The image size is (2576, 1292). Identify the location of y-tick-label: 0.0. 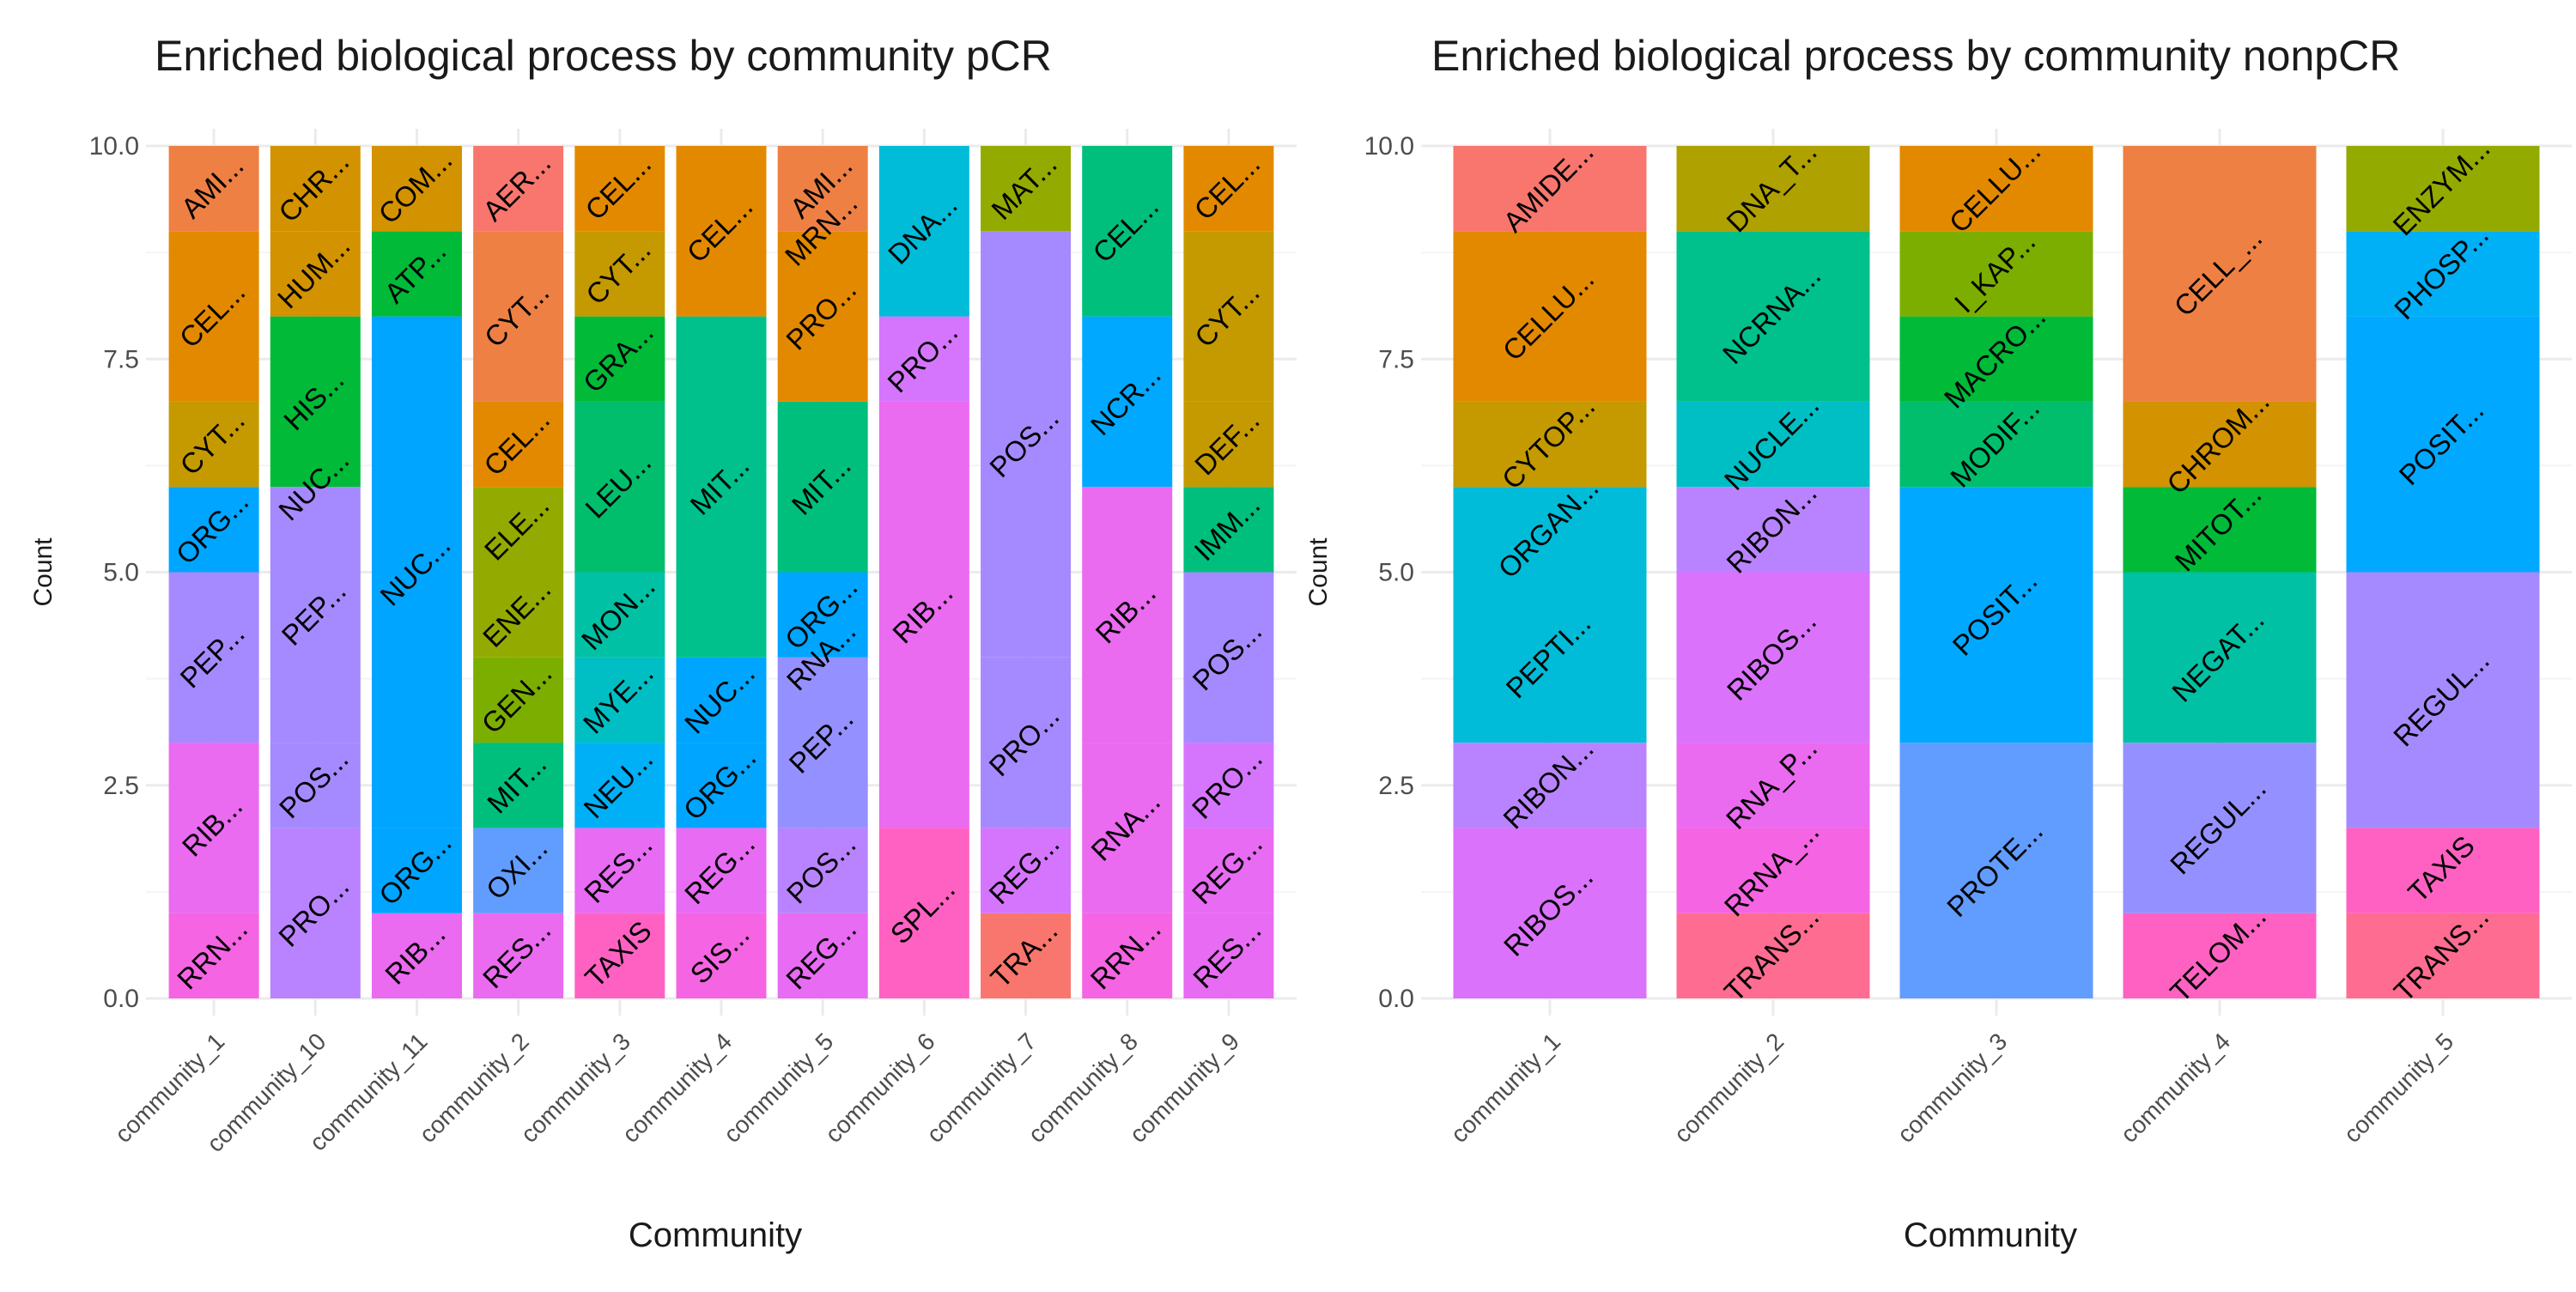
(121, 999).